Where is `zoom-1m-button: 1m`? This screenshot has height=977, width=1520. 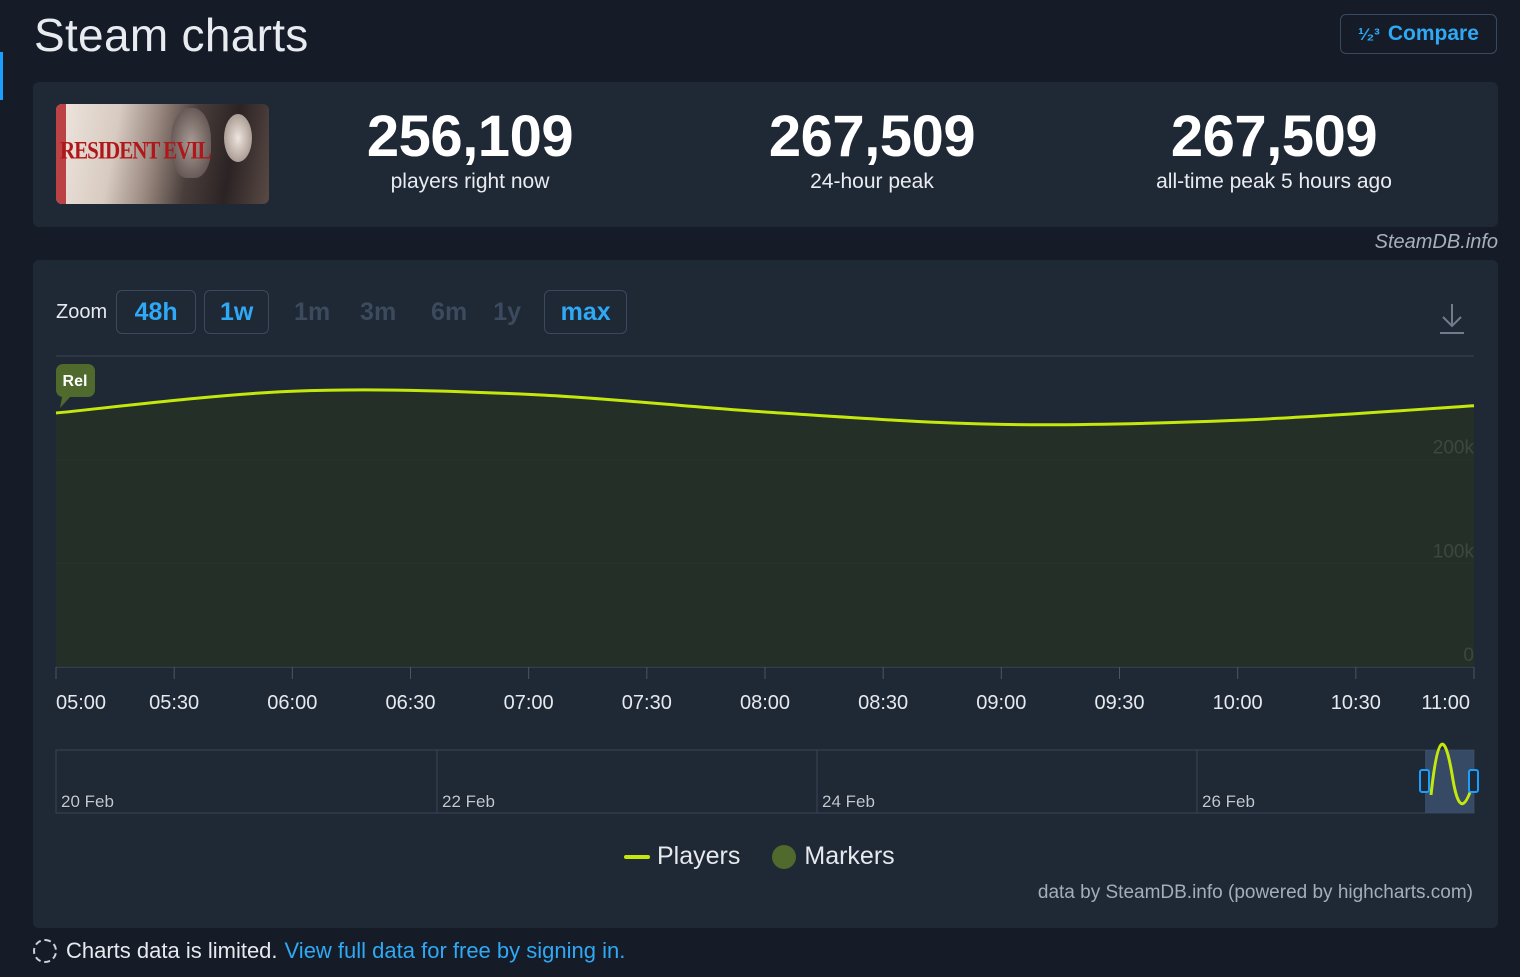
zoom-1m-button: 1m is located at coordinates (312, 311).